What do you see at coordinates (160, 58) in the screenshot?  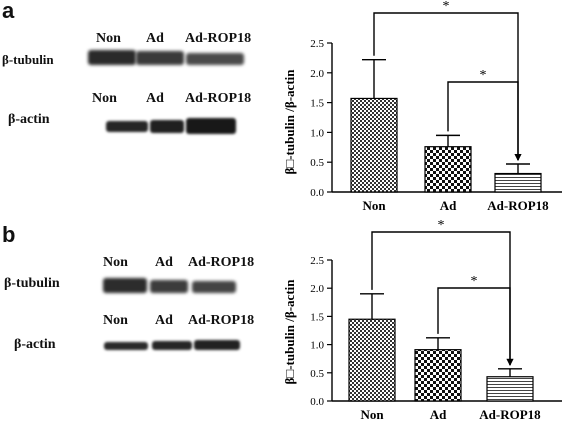 I see `blot-a-tubulin-band-ad` at bounding box center [160, 58].